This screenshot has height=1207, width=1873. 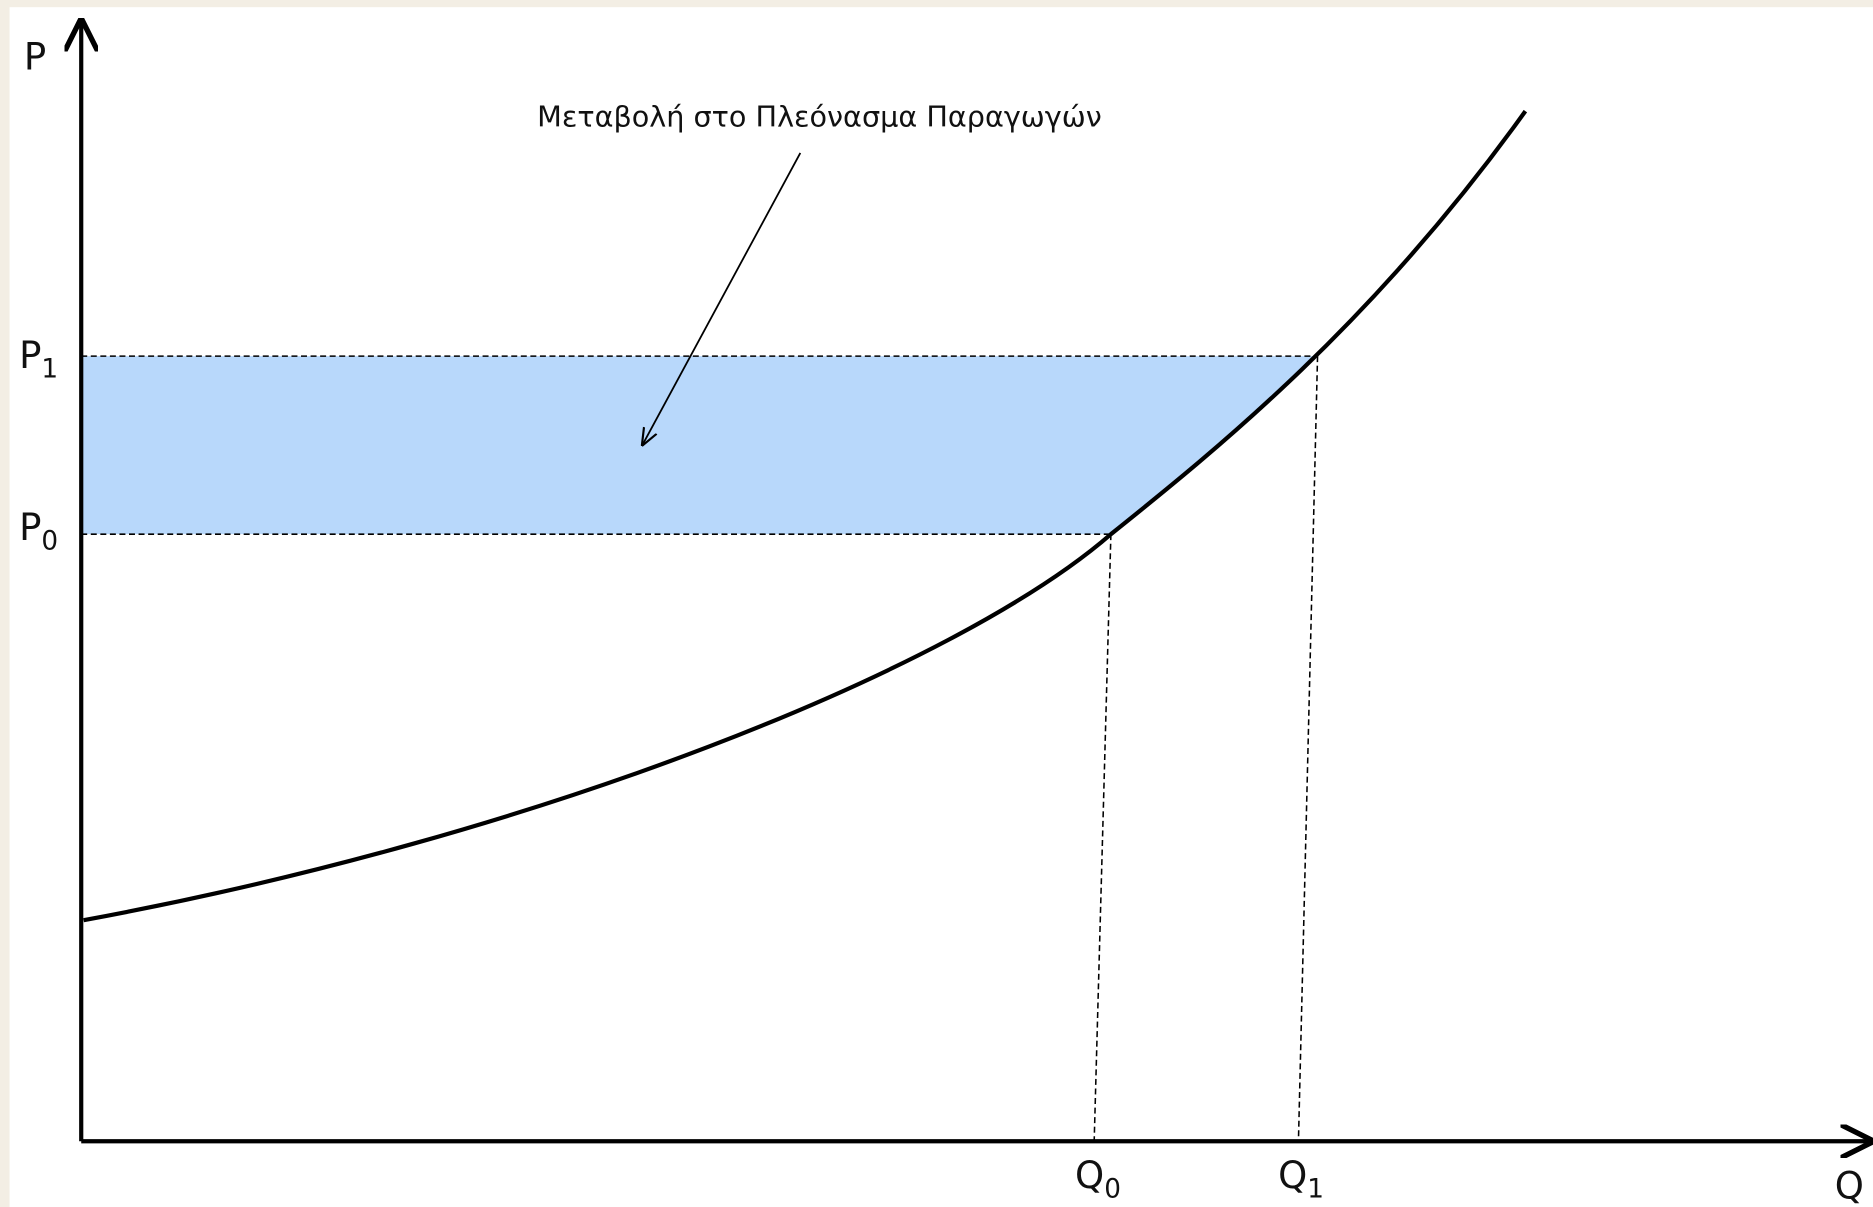 I want to click on q0-label: Q0, so click(x=1098, y=1179).